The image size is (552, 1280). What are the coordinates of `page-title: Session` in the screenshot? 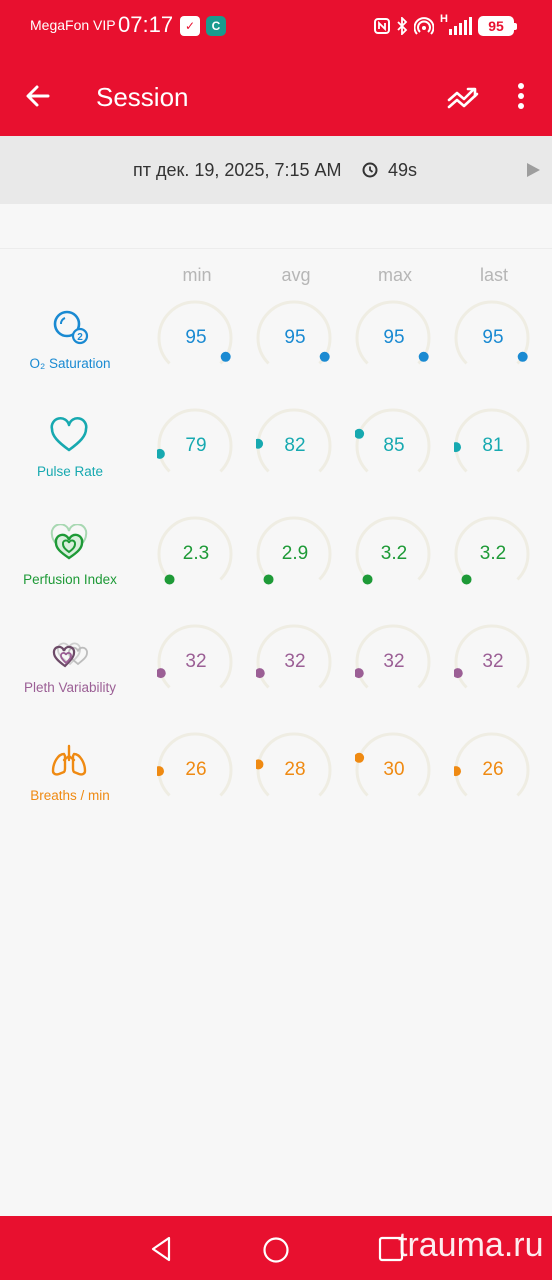 It's located at (142, 97).